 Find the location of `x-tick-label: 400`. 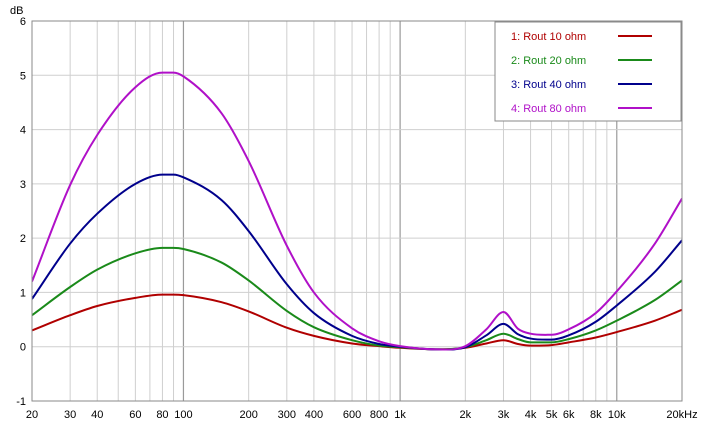

x-tick-label: 400 is located at coordinates (314, 415).